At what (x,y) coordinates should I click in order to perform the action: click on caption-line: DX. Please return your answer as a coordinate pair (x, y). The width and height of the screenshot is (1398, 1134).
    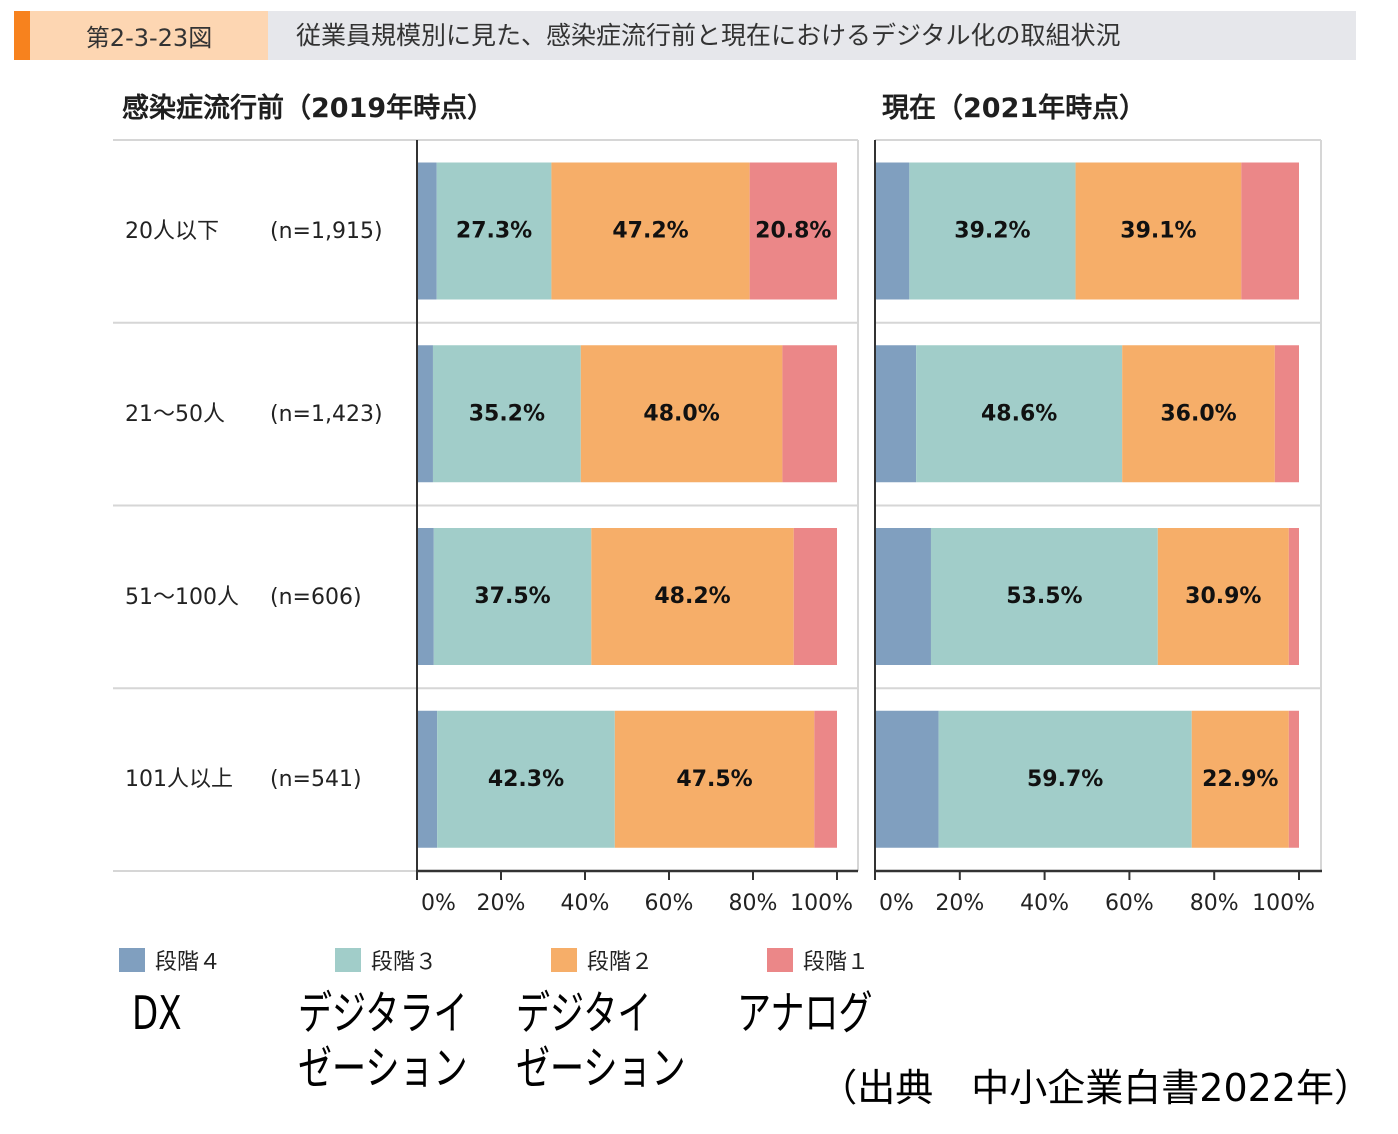
    Looking at the image, I should click on (157, 1013).